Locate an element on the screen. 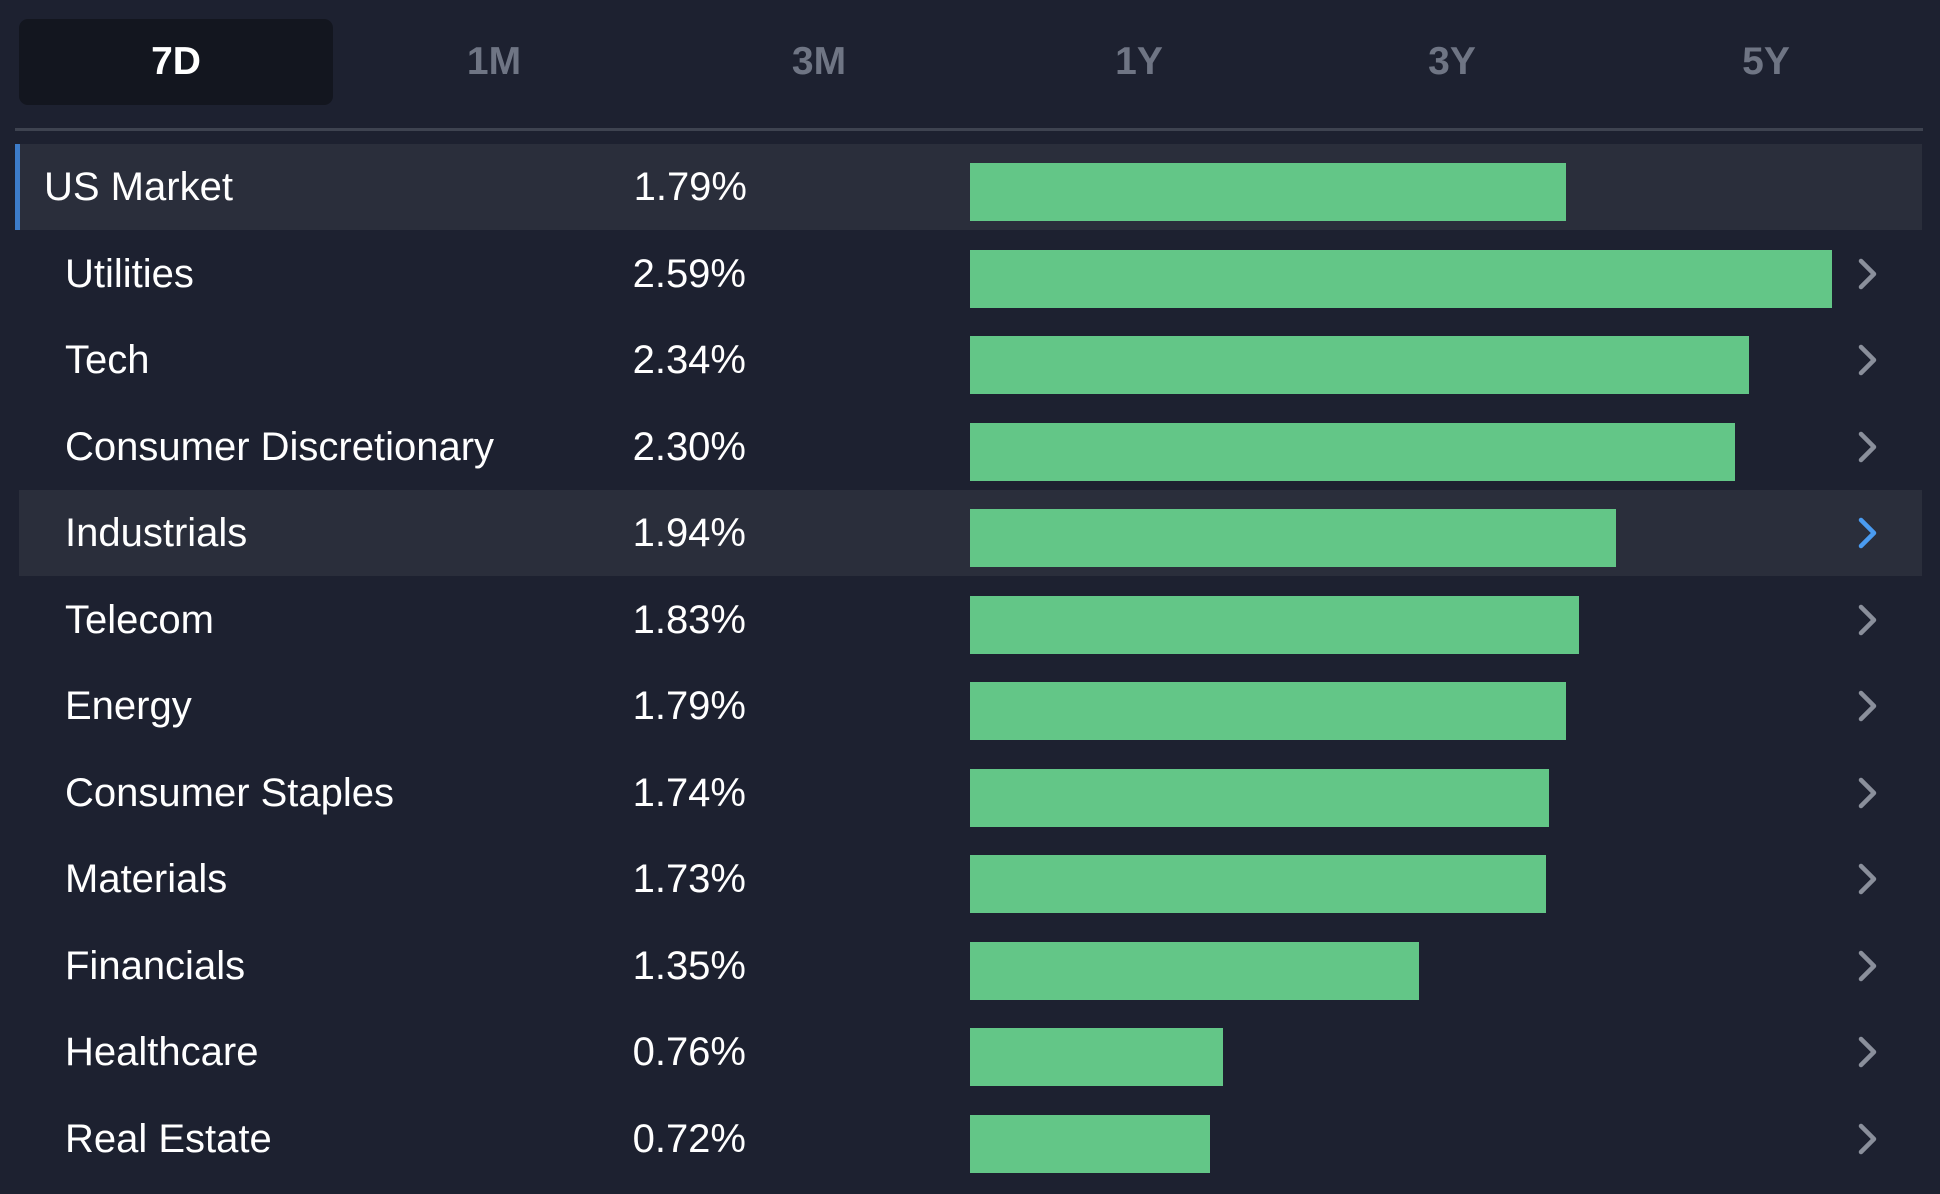 This screenshot has height=1194, width=1940. sector-value: 0.76% is located at coordinates (689, 1051).